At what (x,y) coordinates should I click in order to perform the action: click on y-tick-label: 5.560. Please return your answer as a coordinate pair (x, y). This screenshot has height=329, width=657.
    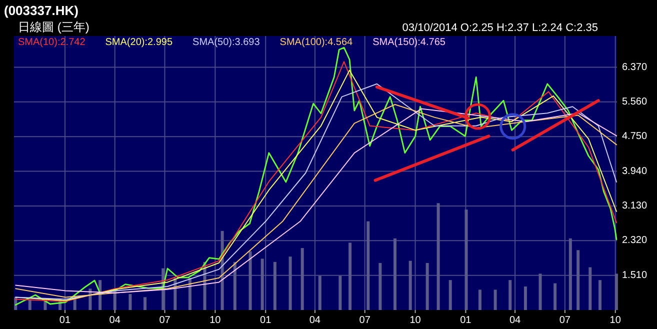
    Looking at the image, I should click on (635, 102).